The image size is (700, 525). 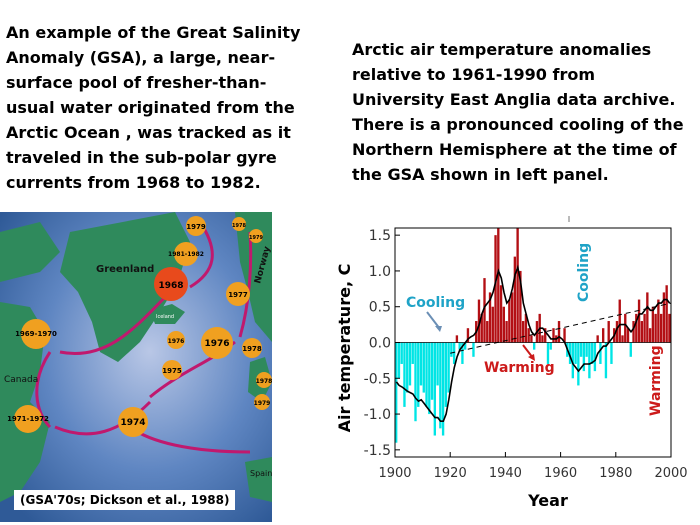 I want to click on marker-1979, so click(x=196, y=226).